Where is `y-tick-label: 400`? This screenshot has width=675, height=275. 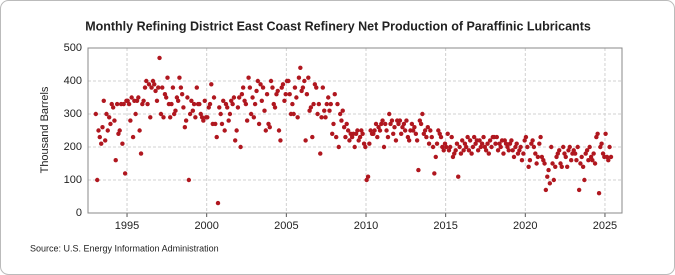 y-tick-label: 400 is located at coordinates (73, 81).